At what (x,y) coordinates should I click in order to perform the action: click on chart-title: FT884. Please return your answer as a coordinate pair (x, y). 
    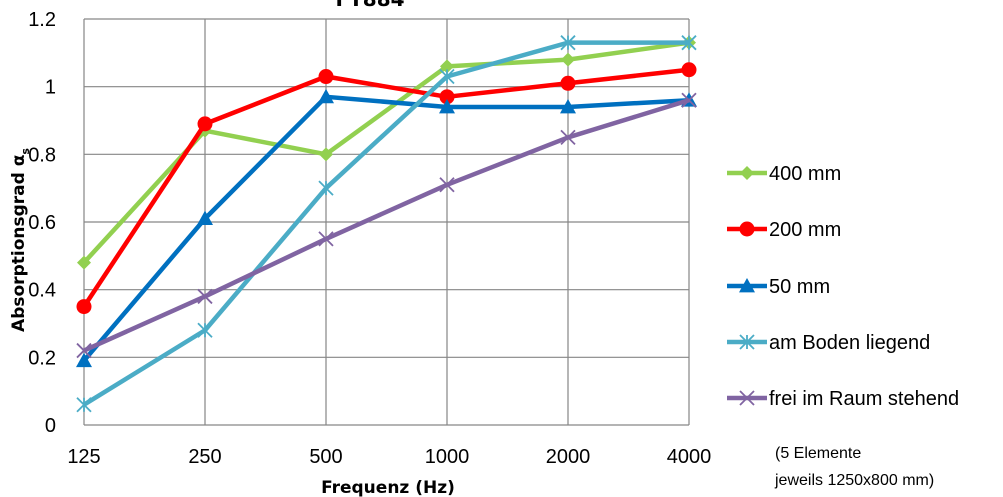
    Looking at the image, I should click on (369, 5).